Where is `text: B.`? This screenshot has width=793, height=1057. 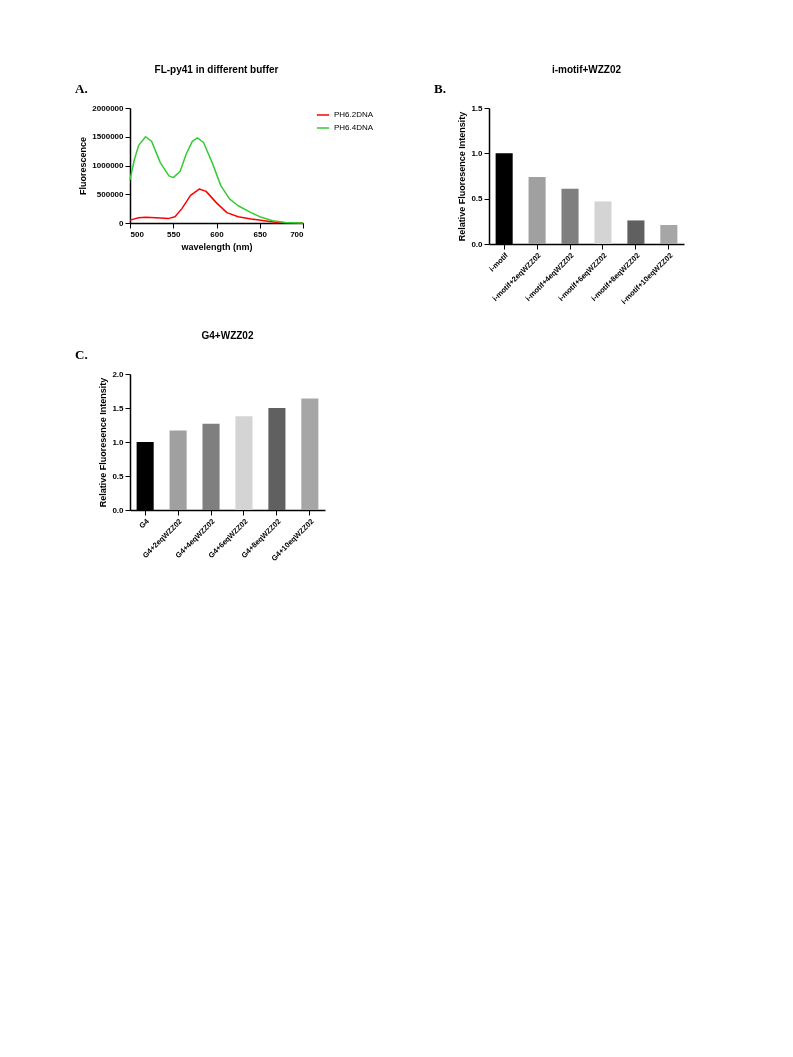 text: B. is located at coordinates (440, 88).